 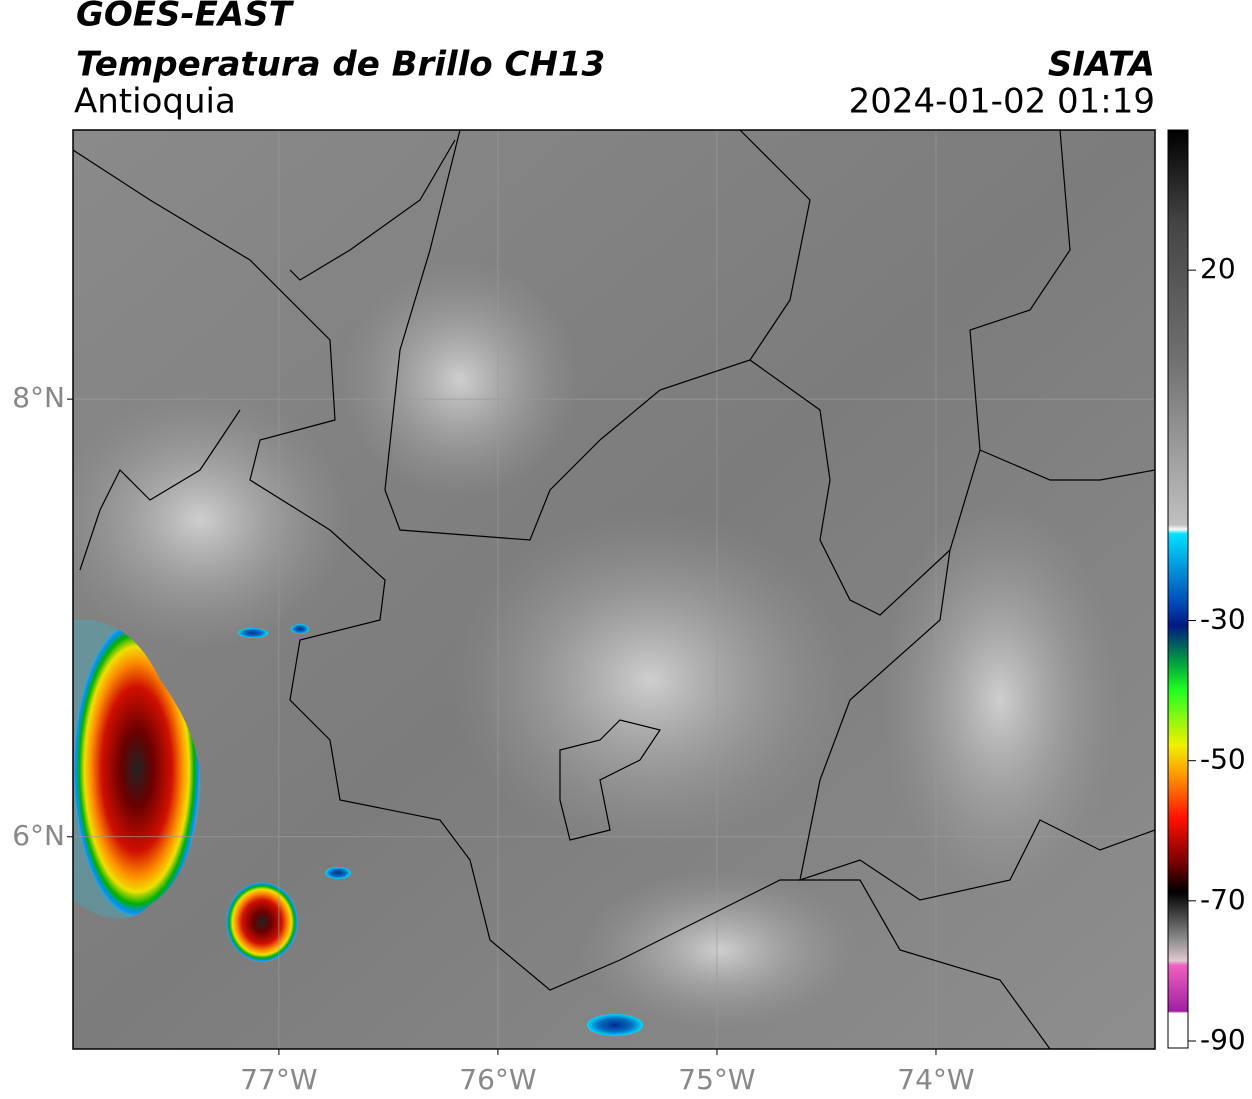 What do you see at coordinates (340, 65) in the screenshot?
I see `title-product: Temperatura de Brillo CH13` at bounding box center [340, 65].